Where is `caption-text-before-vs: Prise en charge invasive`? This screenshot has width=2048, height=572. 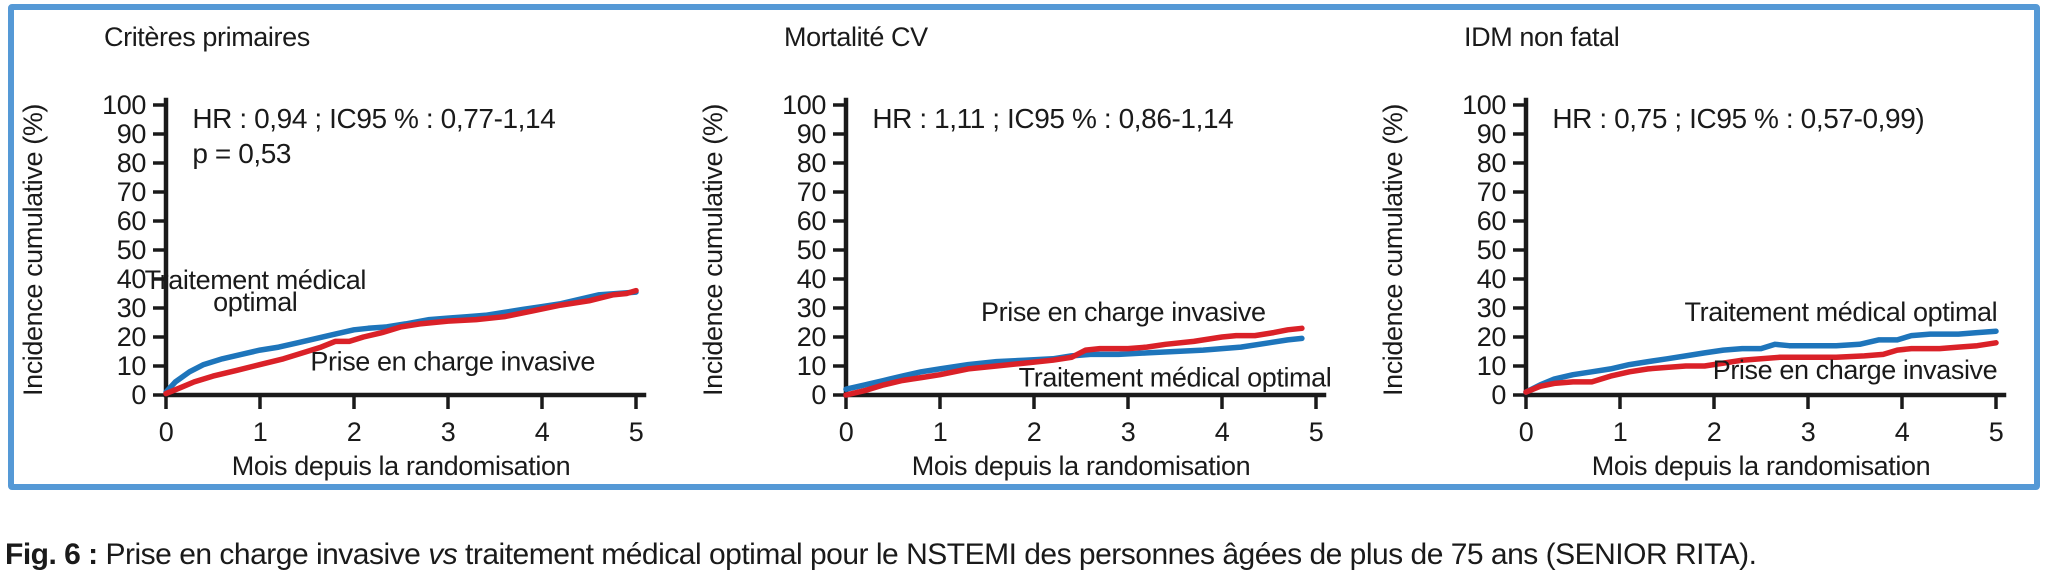
caption-text-before-vs: Prise en charge invasive is located at coordinates (263, 554).